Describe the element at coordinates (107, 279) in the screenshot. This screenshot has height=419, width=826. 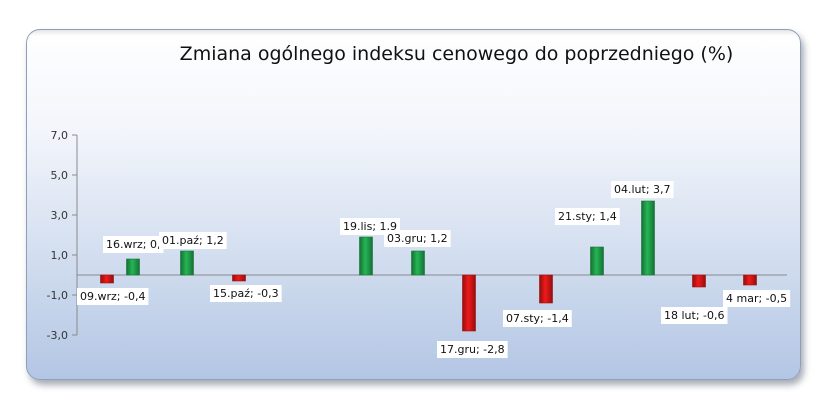
I see `bar-09.wrz` at that location.